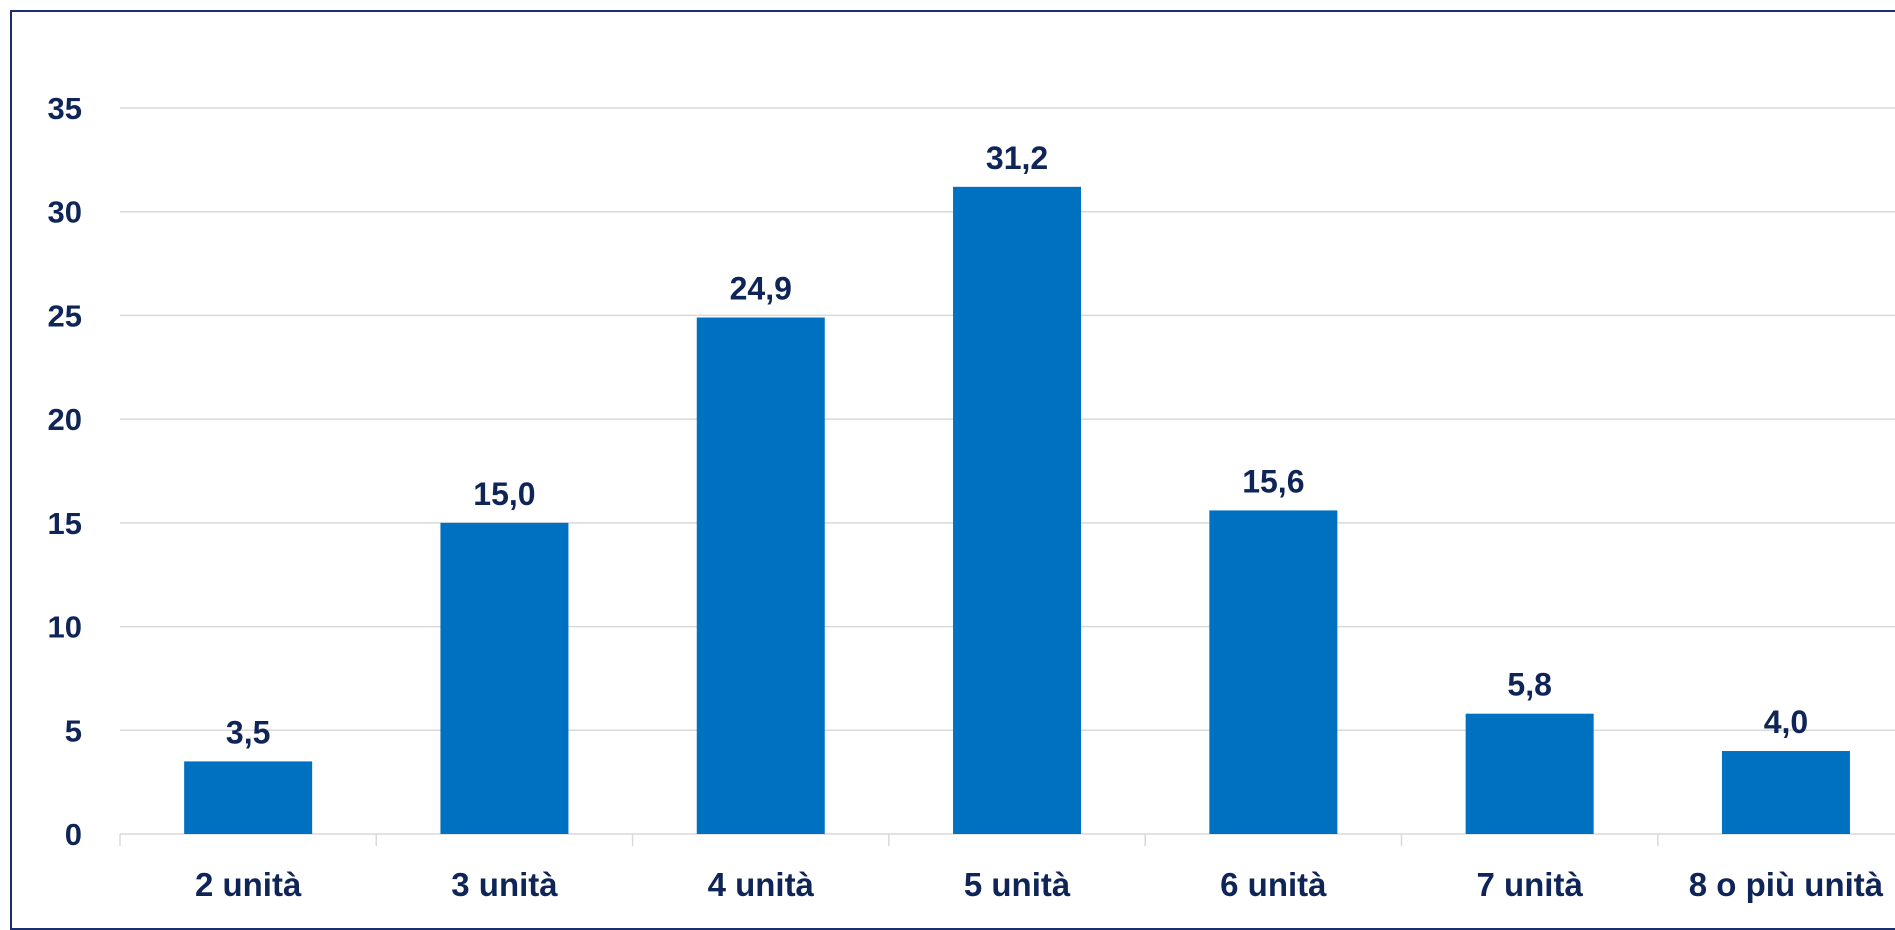 This screenshot has width=1895, height=930. What do you see at coordinates (504, 884) in the screenshot?
I see `x-category-label: 3 unità` at bounding box center [504, 884].